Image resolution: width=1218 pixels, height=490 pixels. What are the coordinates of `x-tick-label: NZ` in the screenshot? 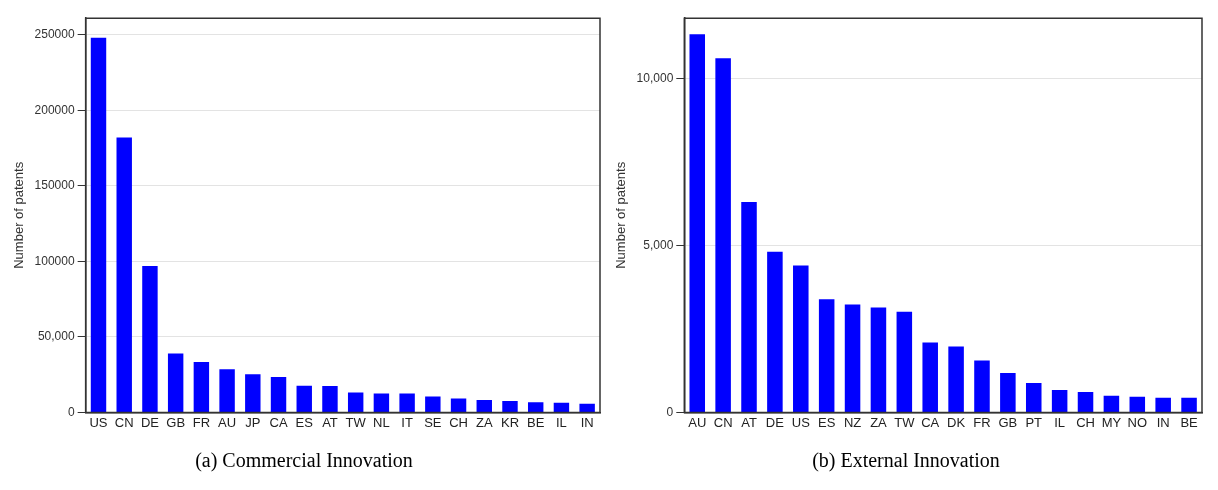 It's located at (852, 422).